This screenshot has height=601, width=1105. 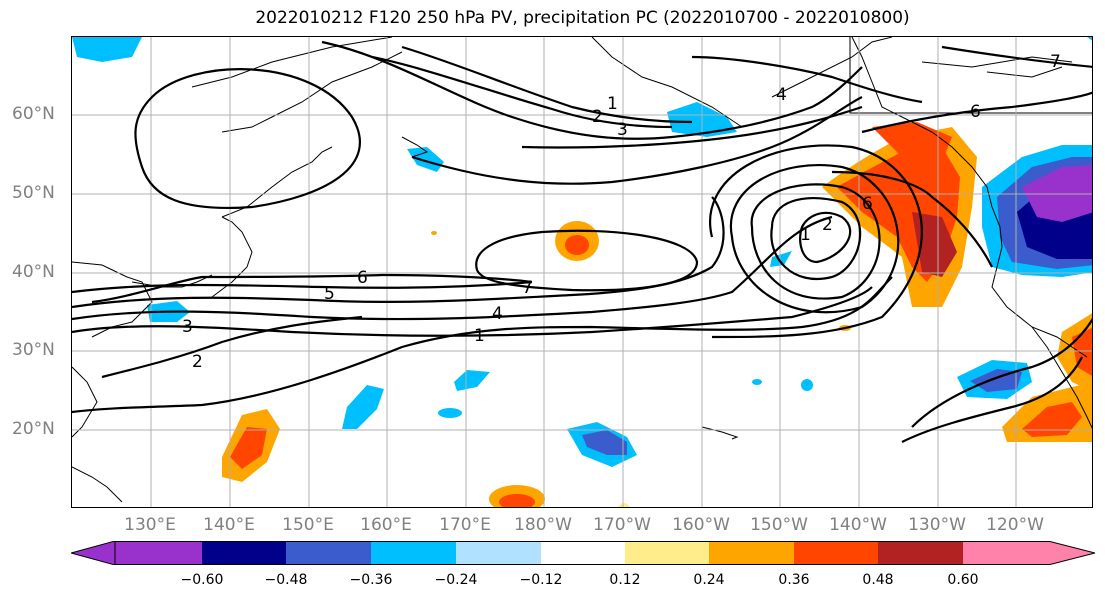 I want to click on lat-label: 50°N, so click(x=33, y=193).